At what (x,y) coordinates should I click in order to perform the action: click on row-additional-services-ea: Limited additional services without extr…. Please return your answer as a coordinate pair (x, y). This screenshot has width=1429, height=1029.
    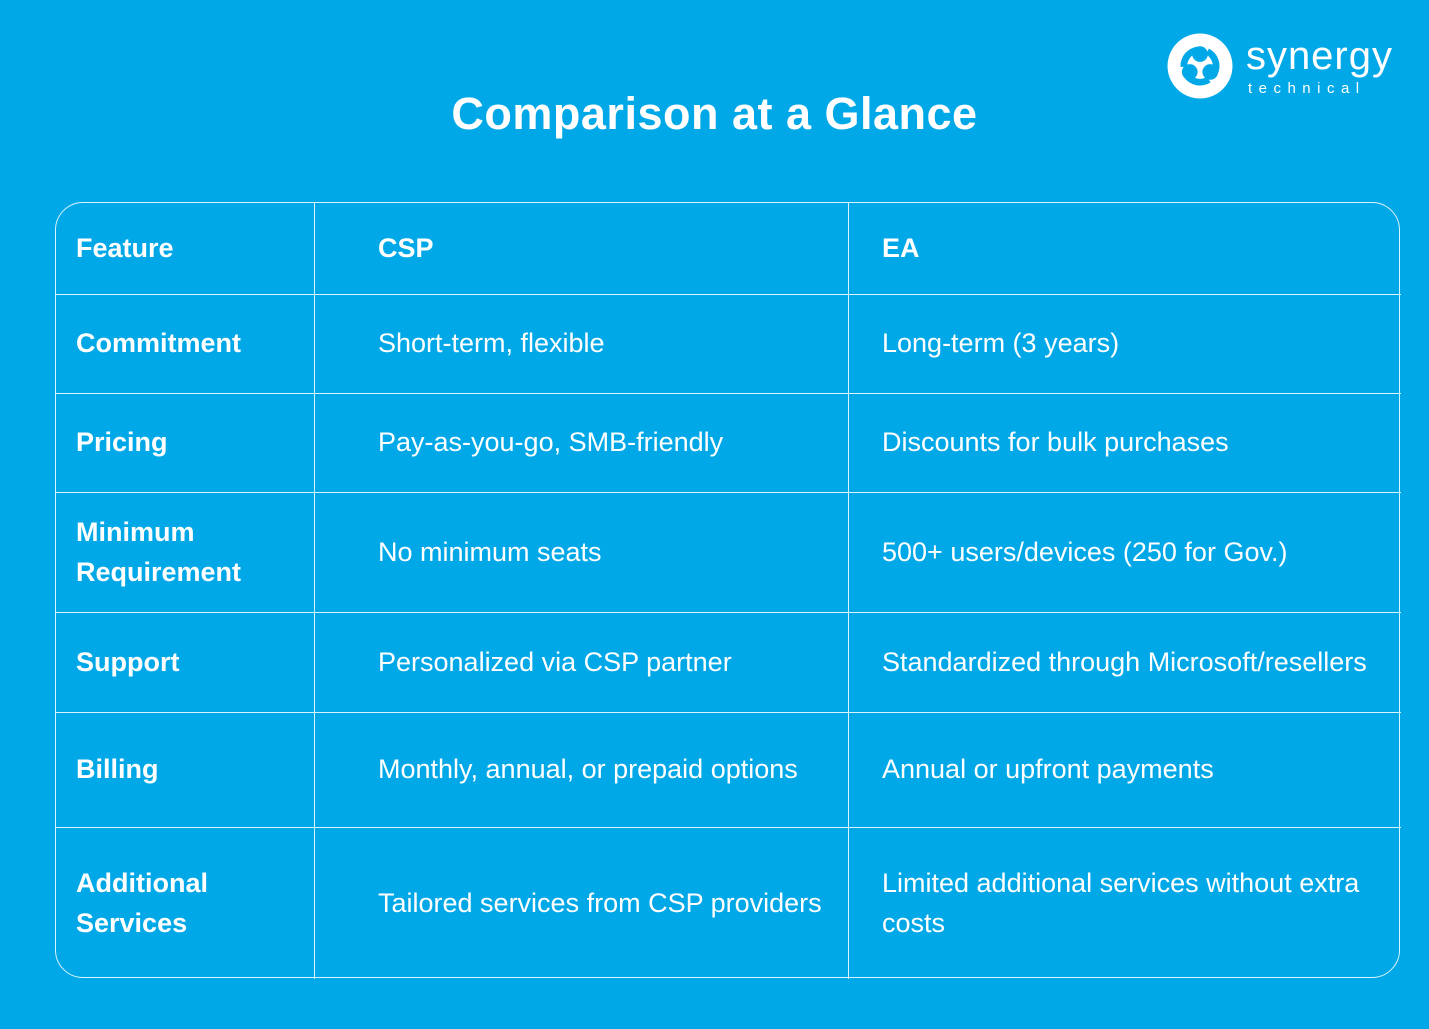
    Looking at the image, I should click on (1121, 903).